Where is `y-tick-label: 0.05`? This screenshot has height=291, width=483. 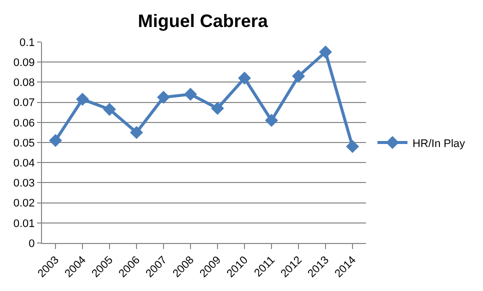 y-tick-label: 0.05 is located at coordinates (24, 143).